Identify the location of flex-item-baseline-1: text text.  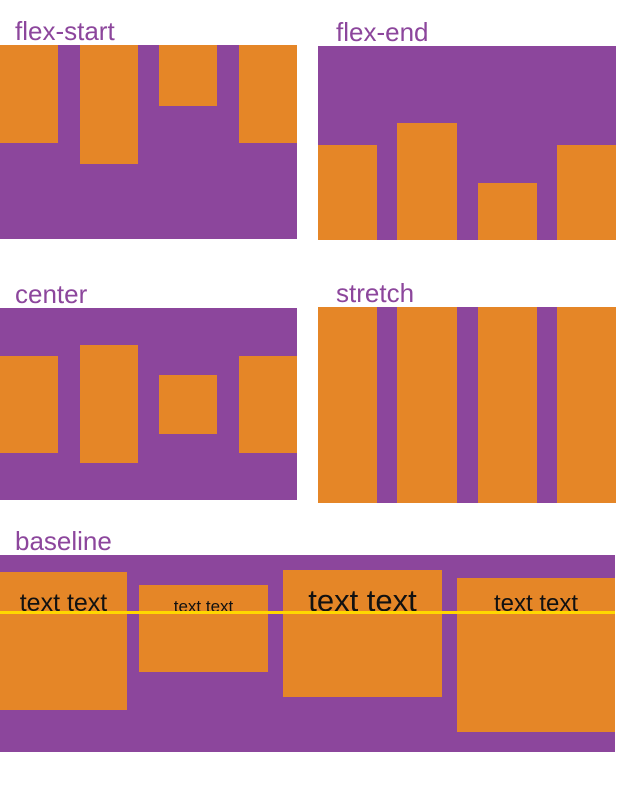
(63, 641).